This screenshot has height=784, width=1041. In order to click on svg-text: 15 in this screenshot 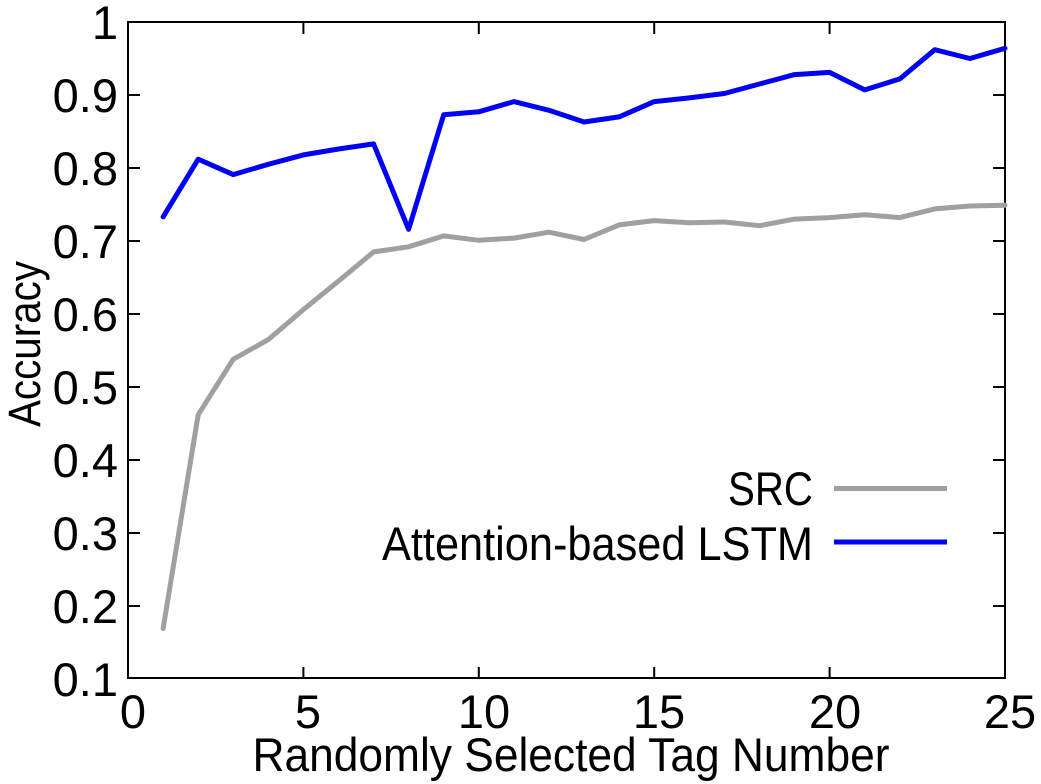, I will do `click(659, 711)`.